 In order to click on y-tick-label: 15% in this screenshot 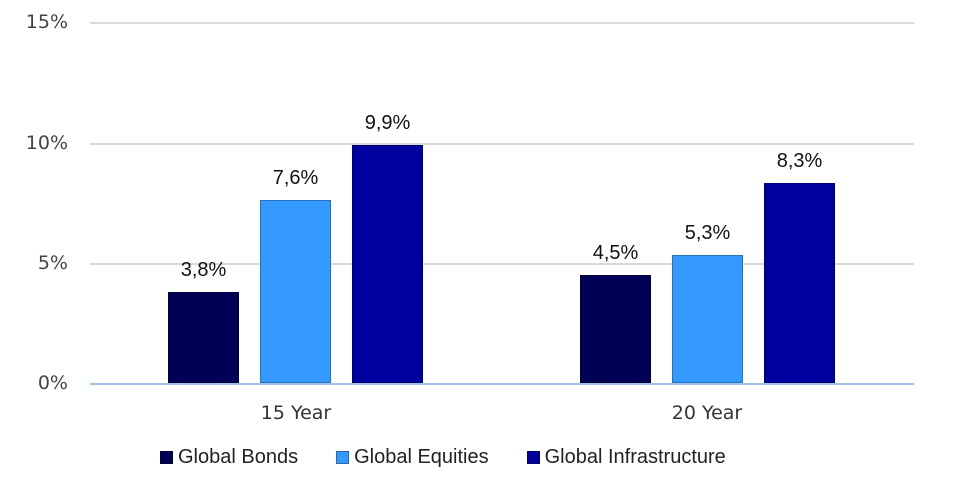, I will do `click(46, 22)`.